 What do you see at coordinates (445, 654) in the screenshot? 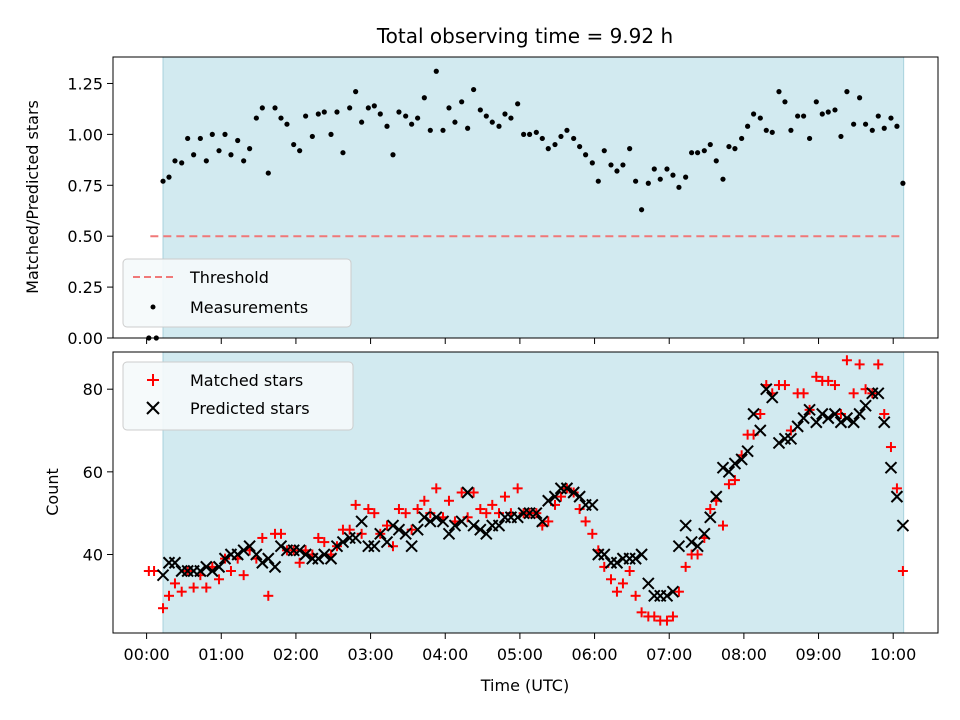
I see `x-tick-label: 04:00` at bounding box center [445, 654].